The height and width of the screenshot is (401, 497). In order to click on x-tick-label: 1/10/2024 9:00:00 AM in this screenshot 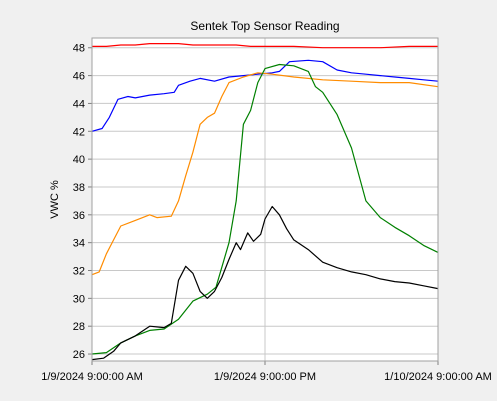, I will do `click(438, 377)`.